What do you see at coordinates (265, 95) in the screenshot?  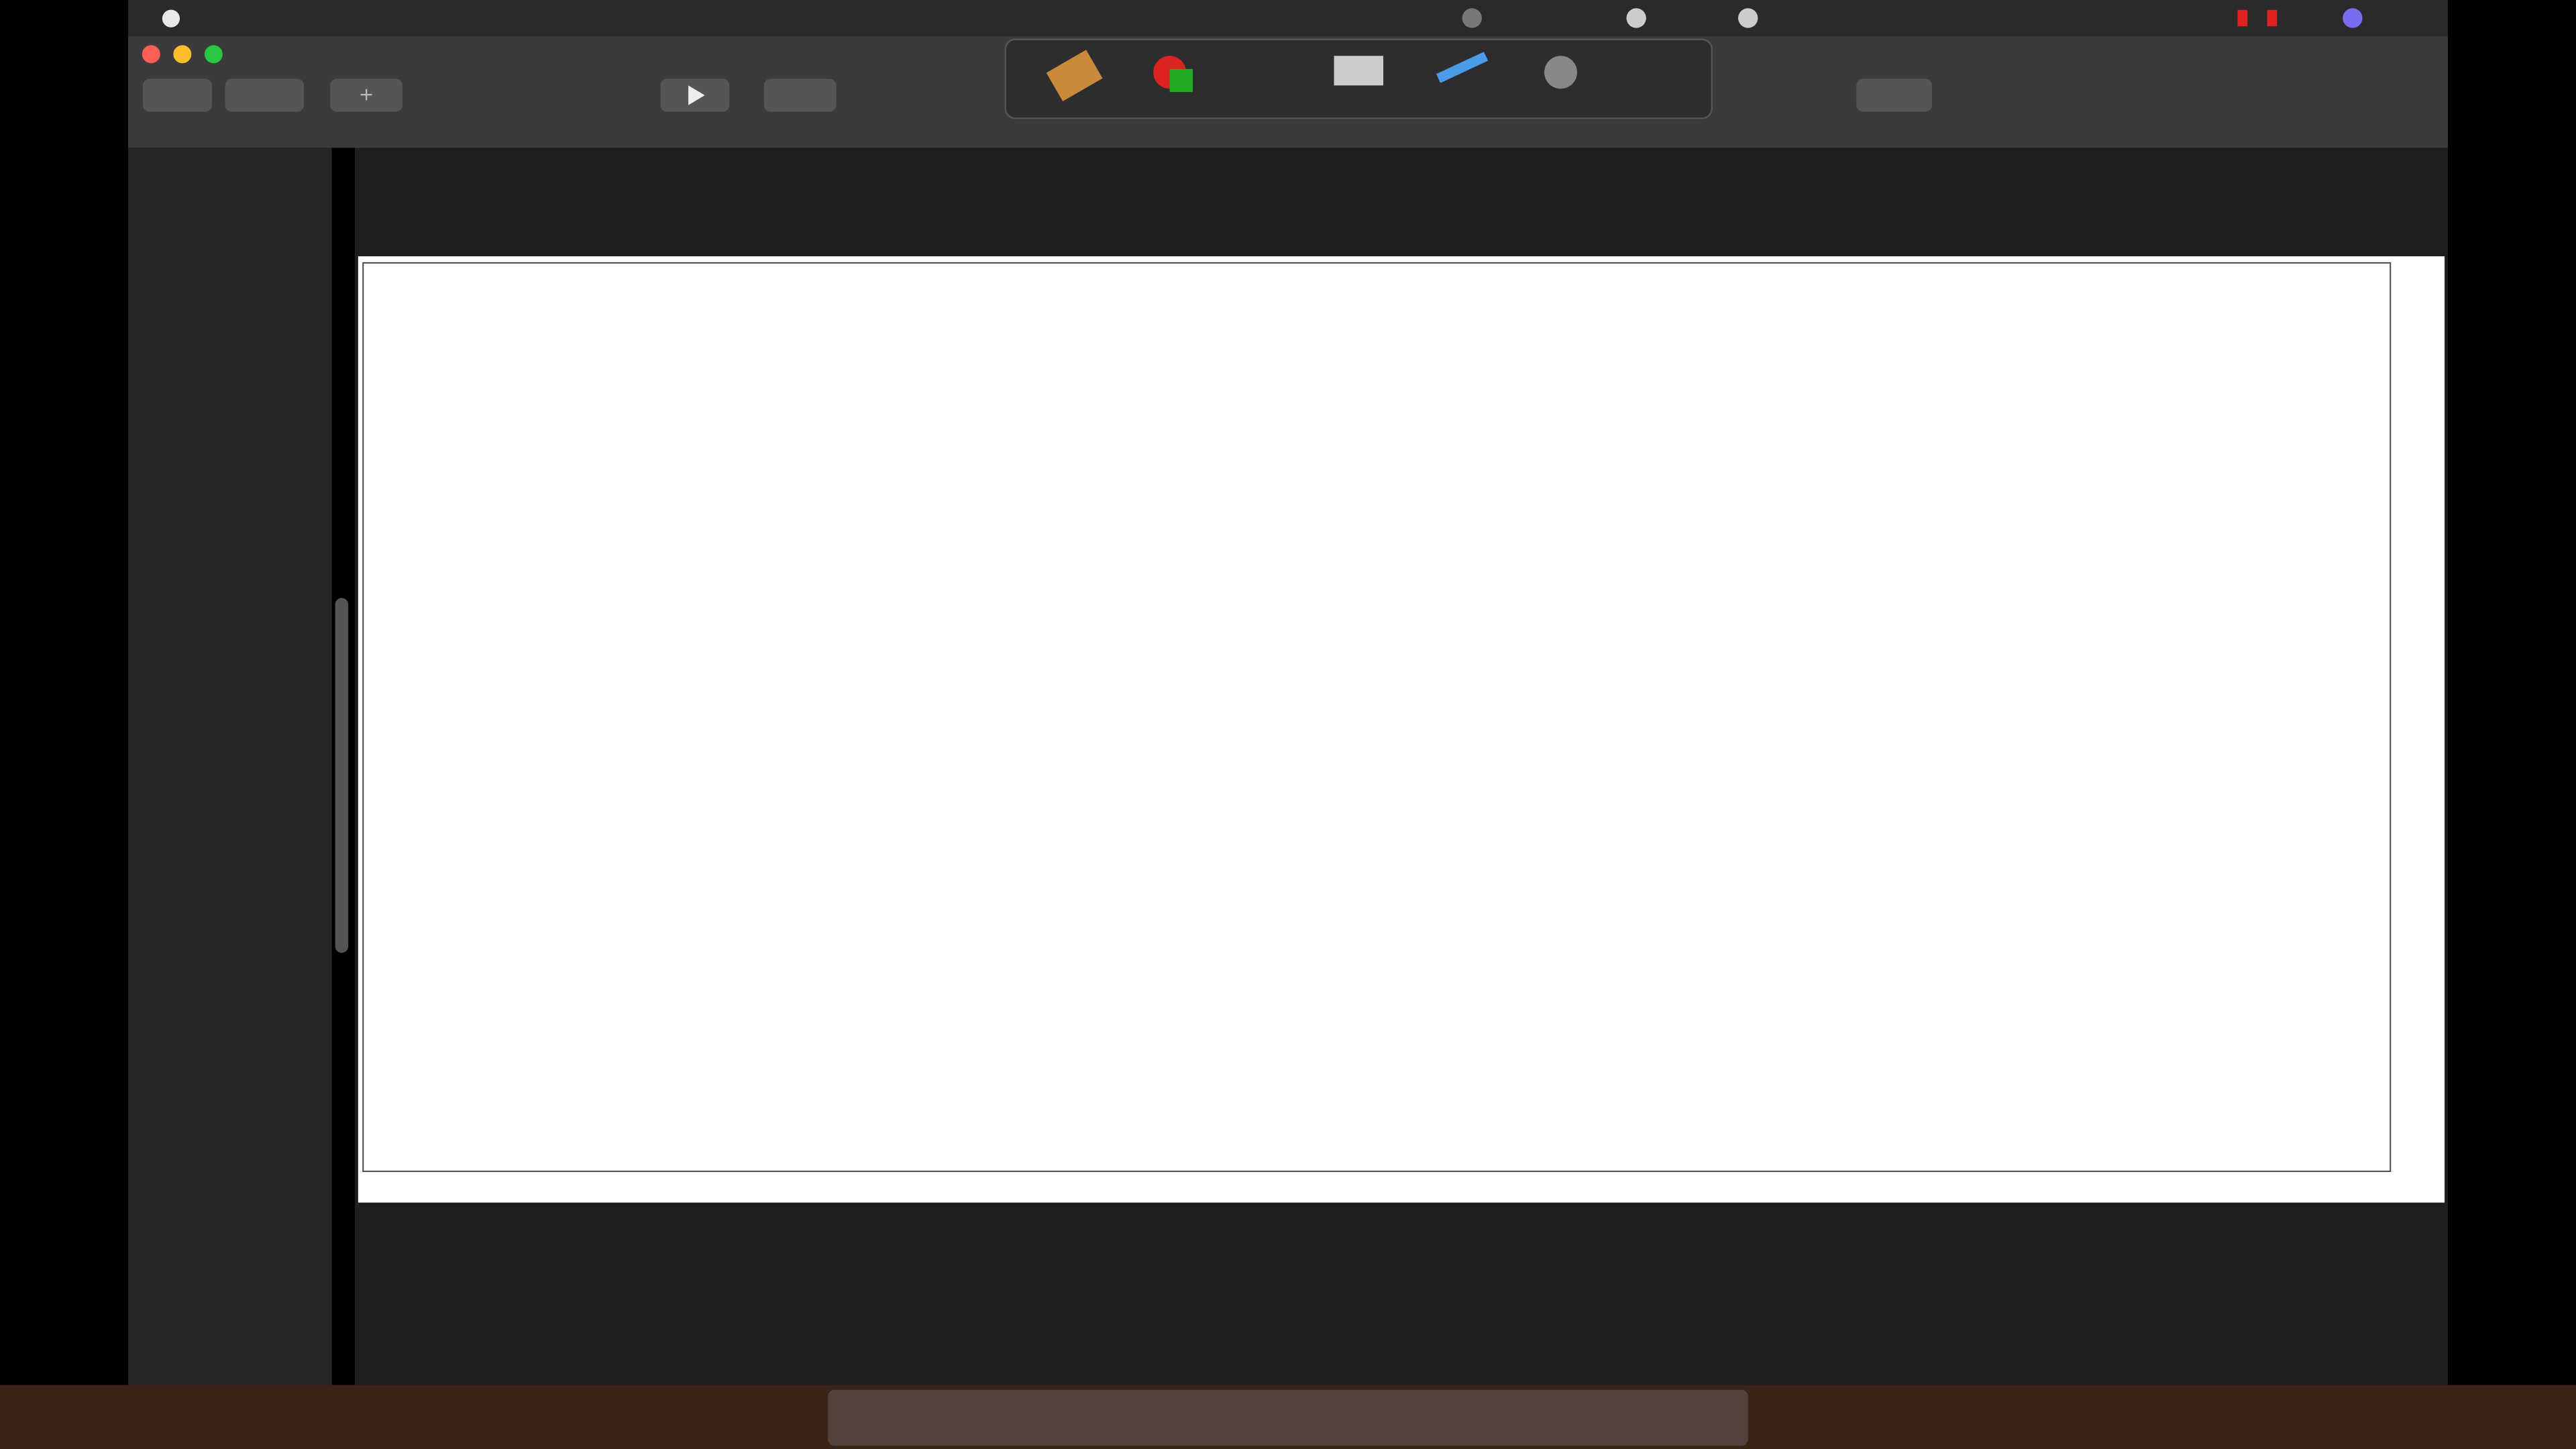 I see `zoom-select` at bounding box center [265, 95].